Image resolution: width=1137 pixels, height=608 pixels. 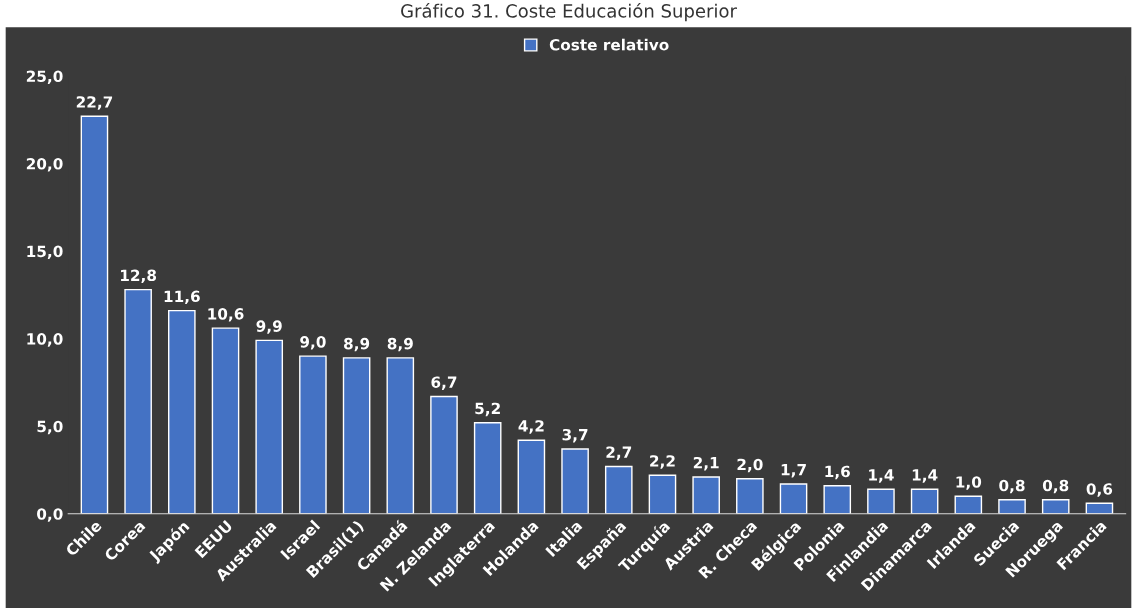 I want to click on data-label: 1,6, so click(x=837, y=472).